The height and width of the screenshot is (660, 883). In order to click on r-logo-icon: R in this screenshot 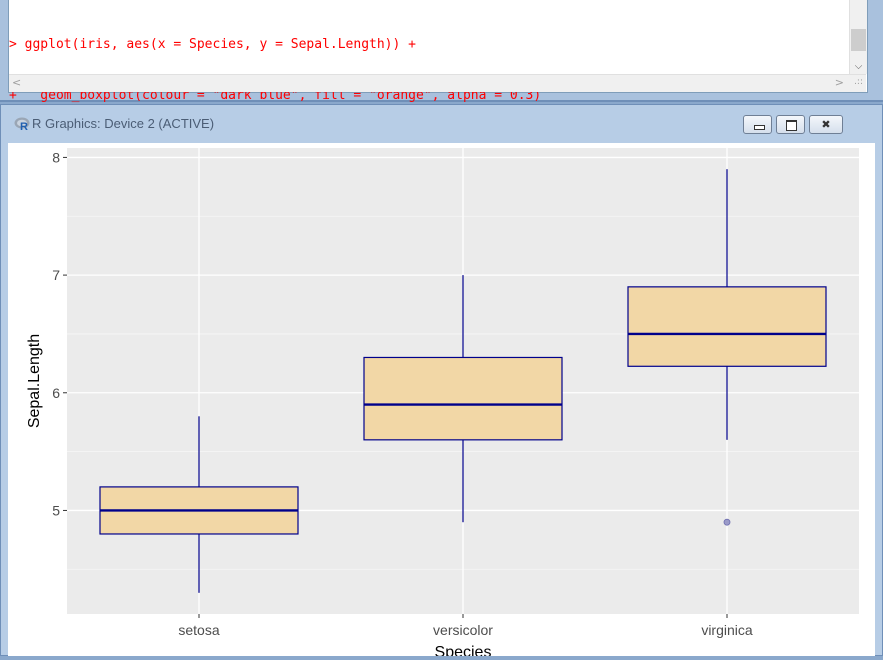, I will do `click(22, 124)`.